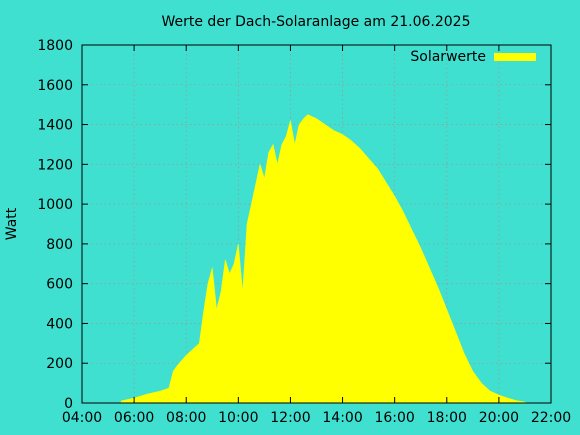  Describe the element at coordinates (59, 364) in the screenshot. I see `y-tick-label: 200` at that location.